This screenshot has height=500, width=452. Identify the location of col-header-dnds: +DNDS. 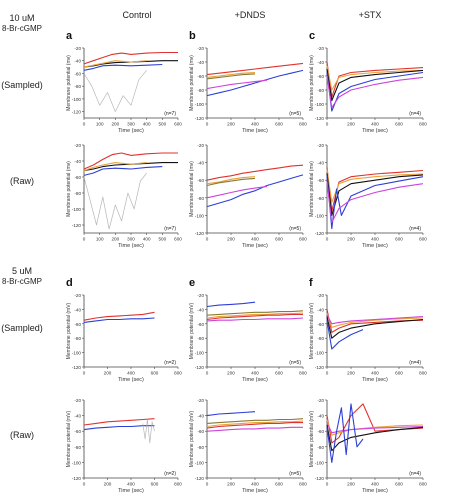
(250, 15).